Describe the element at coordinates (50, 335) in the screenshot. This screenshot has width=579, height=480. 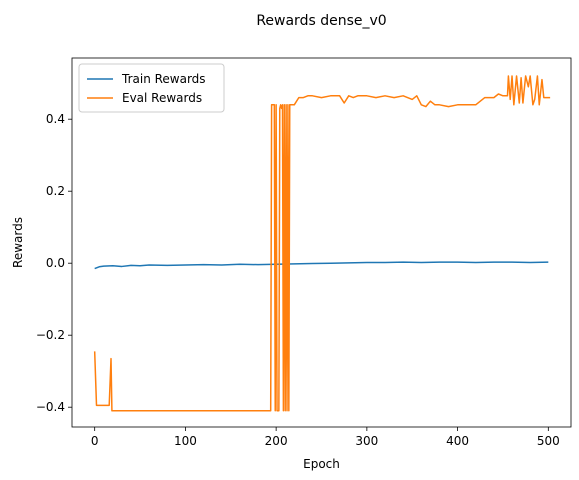
I see `y-tick-label: −0.2` at that location.